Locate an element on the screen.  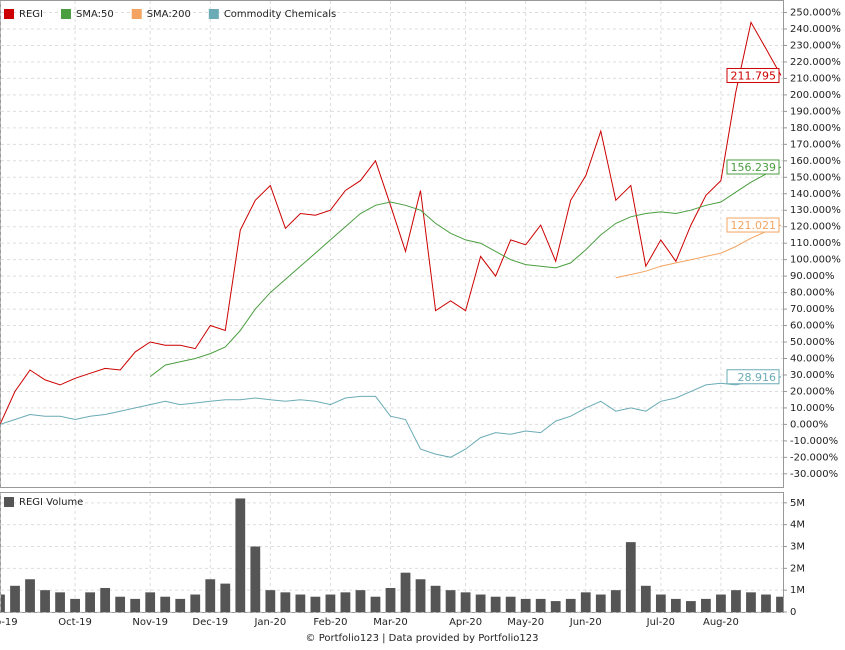
y-tick-label: 230.000% is located at coordinates (815, 45).